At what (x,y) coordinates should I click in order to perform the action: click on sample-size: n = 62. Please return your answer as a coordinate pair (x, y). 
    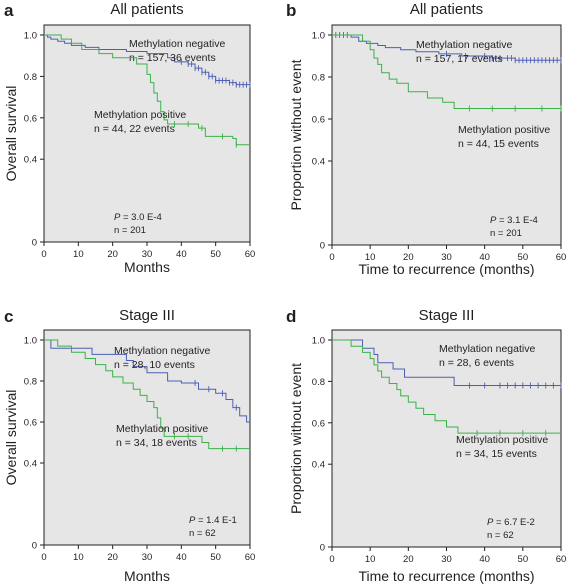
    Looking at the image, I should click on (202, 533).